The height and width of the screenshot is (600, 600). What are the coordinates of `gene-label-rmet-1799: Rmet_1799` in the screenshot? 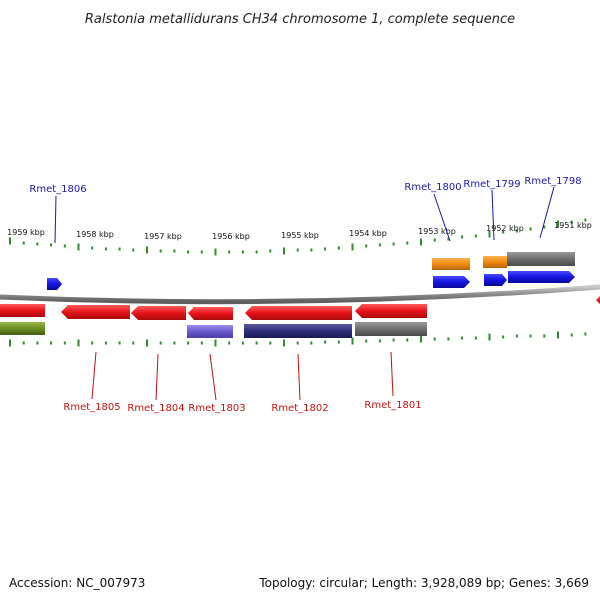 It's located at (491, 184).